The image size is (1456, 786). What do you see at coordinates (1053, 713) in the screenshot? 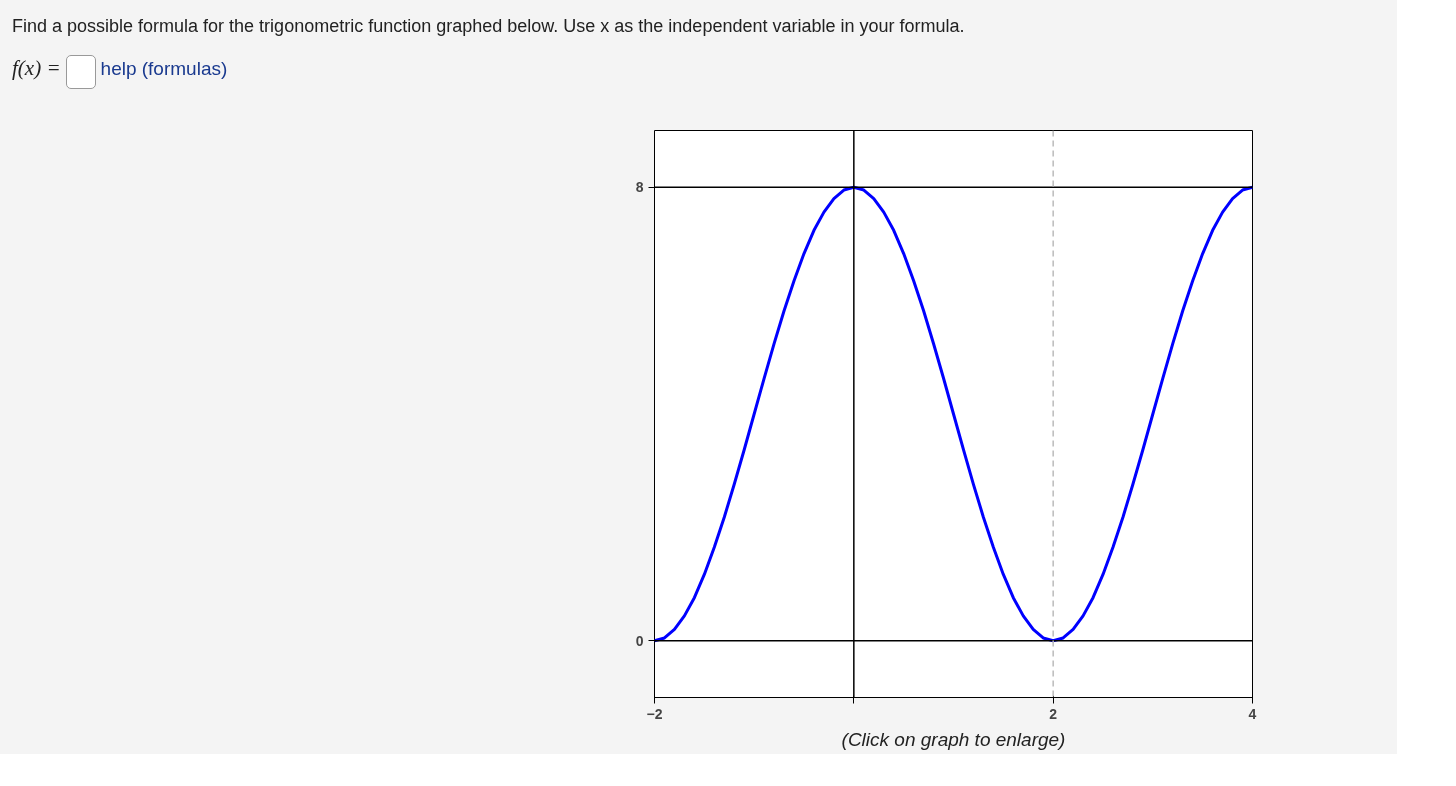
I see `x-tick-label: 2` at bounding box center [1053, 713].